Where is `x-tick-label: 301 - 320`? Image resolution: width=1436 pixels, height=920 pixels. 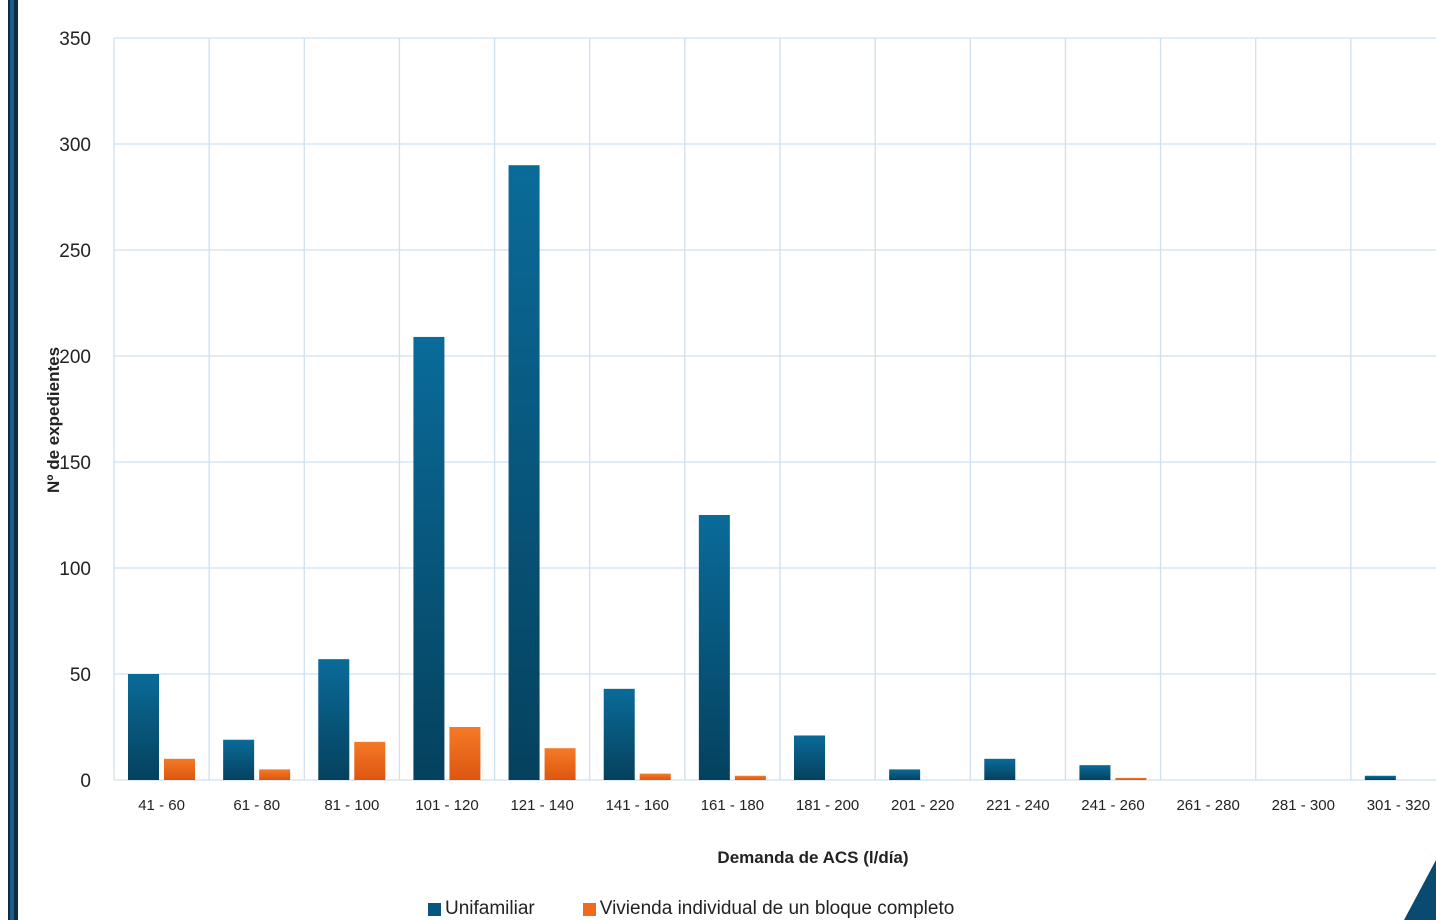
x-tick-label: 301 - 320 is located at coordinates (1398, 805).